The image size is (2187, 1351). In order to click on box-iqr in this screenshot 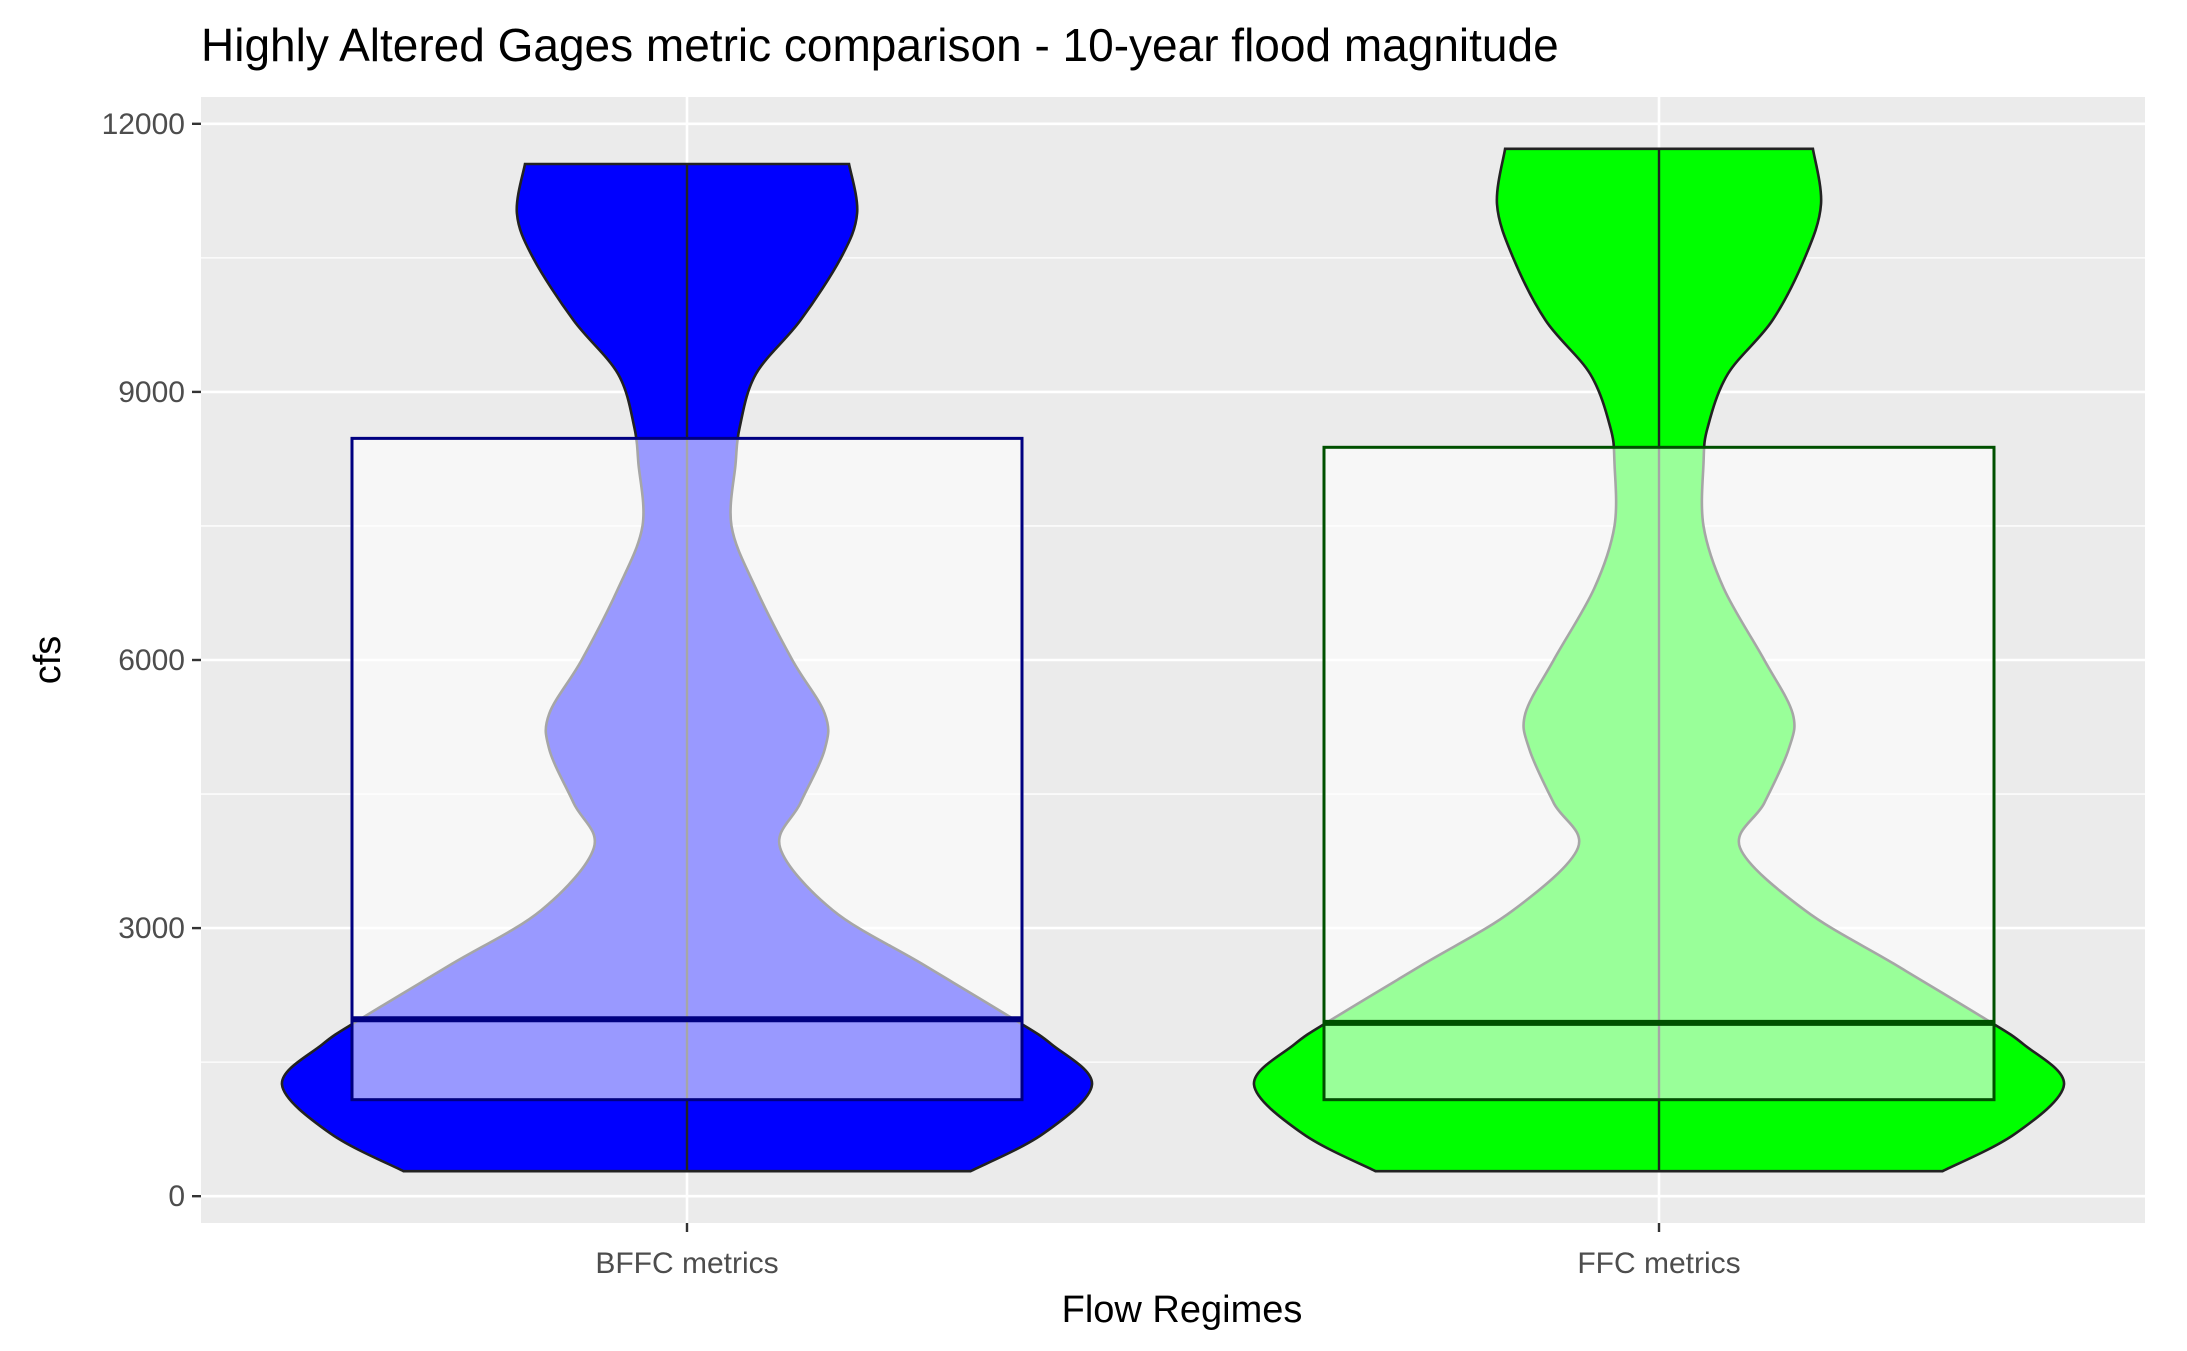, I will do `click(1659, 773)`.